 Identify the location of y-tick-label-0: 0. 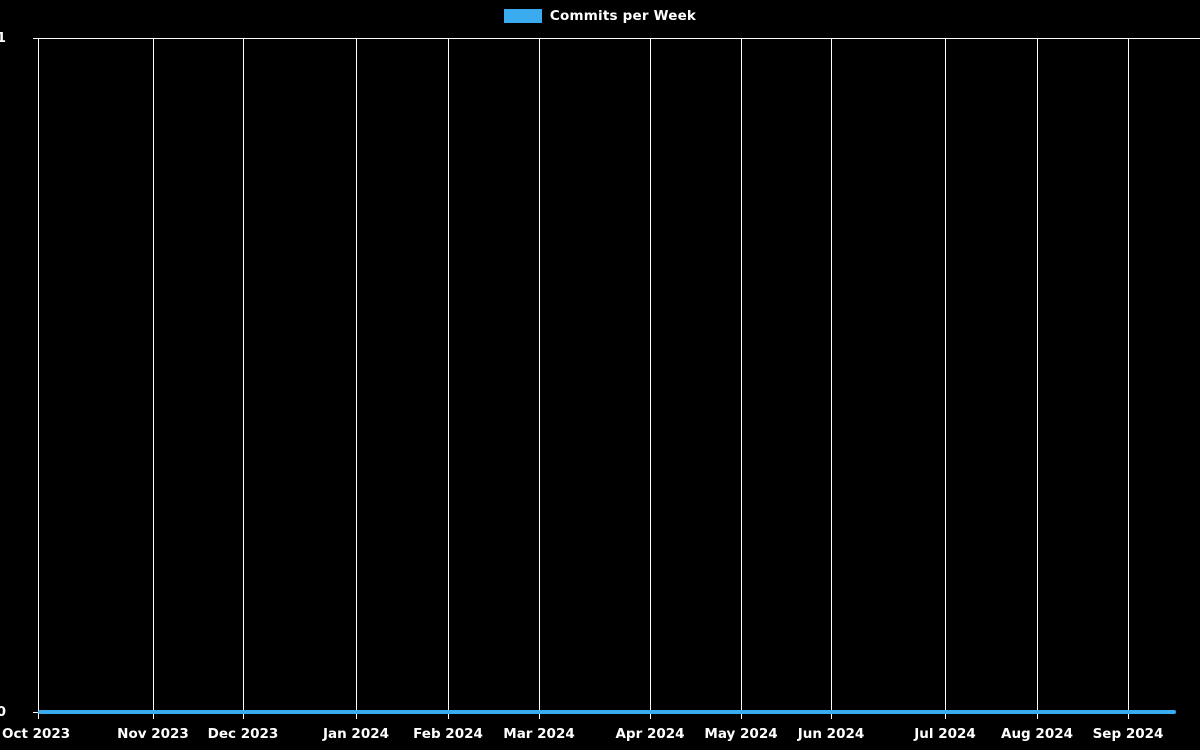
(3, 712).